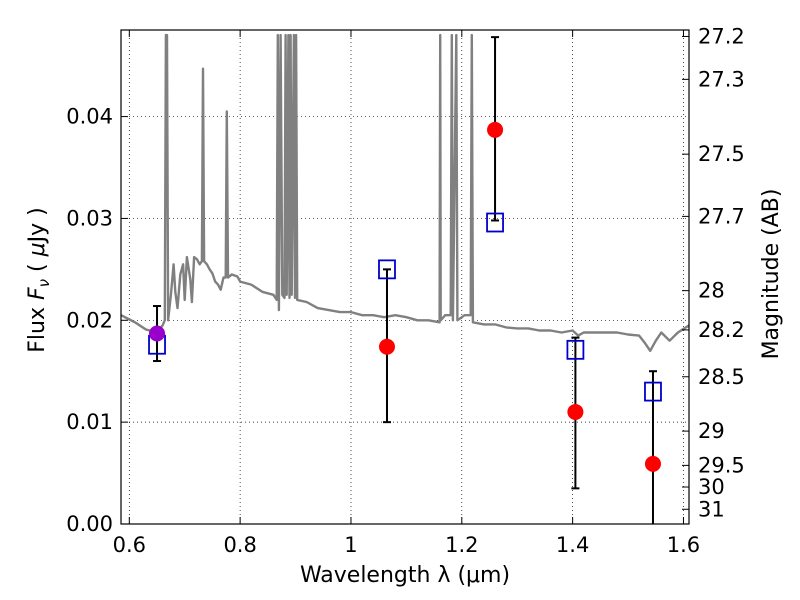  What do you see at coordinates (37, 293) in the screenshot?
I see `y-axis-title-symbol: F` at bounding box center [37, 293].